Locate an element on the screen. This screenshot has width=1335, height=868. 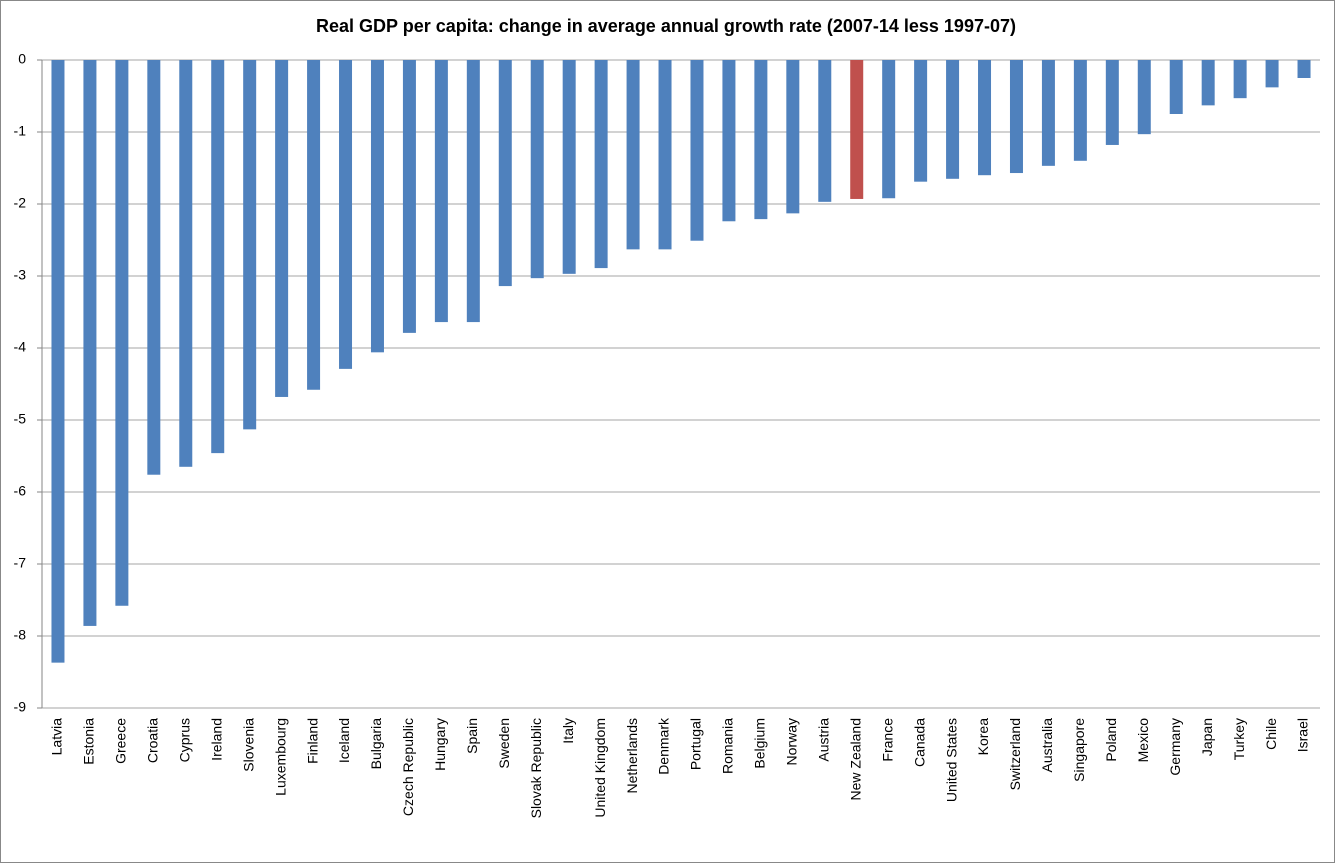
y-tick-label: 0 is located at coordinates (22, 59).